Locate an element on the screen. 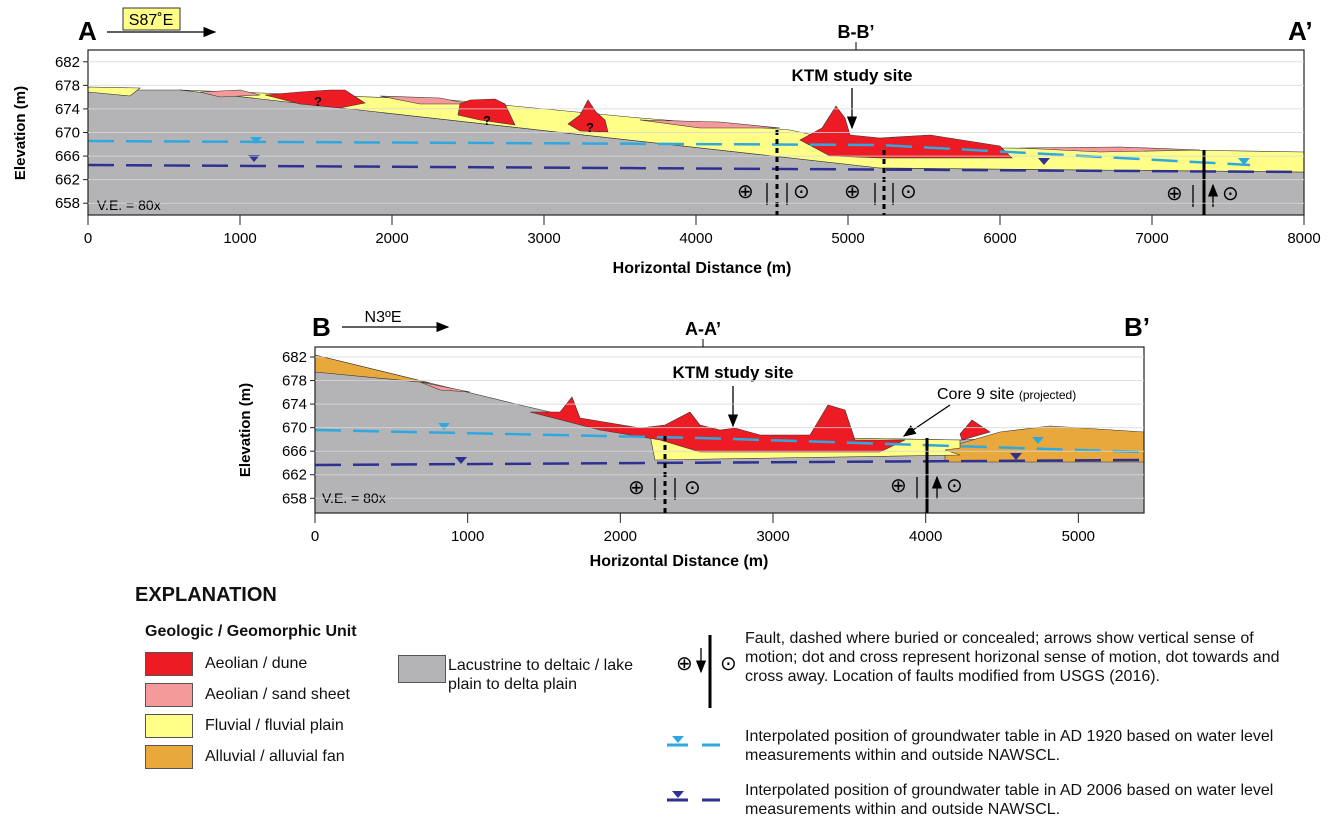 This screenshot has height=821, width=1333. end-label: B’ is located at coordinates (1137, 327).